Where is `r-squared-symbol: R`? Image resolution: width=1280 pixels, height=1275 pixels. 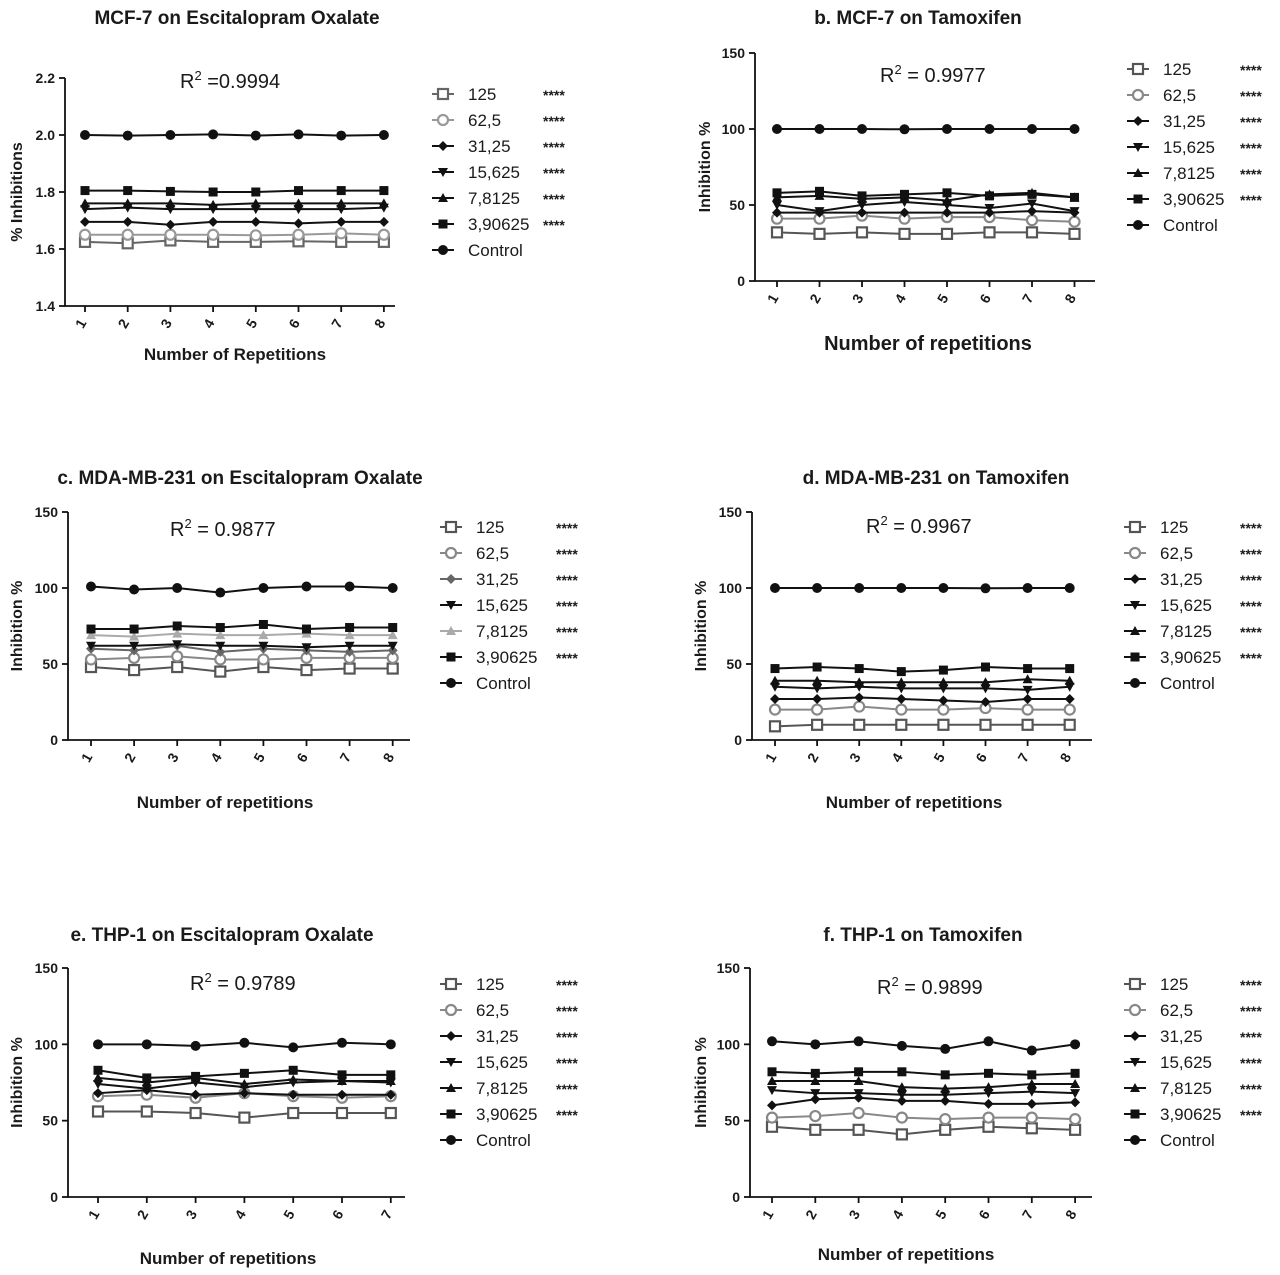 r-squared-symbol: R is located at coordinates (197, 984).